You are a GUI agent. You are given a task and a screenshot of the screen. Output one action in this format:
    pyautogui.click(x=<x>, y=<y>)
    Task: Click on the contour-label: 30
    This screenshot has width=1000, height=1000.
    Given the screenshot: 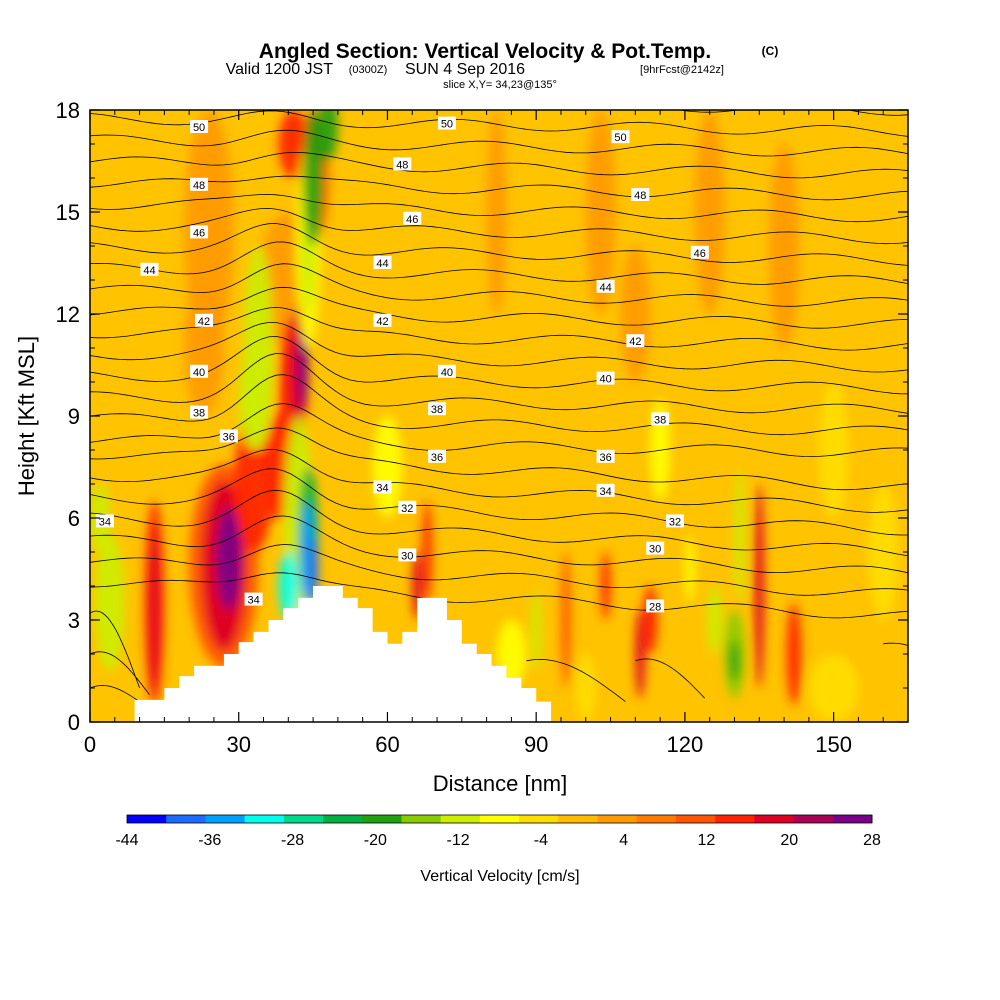 What is the action you would take?
    pyautogui.click(x=655, y=548)
    